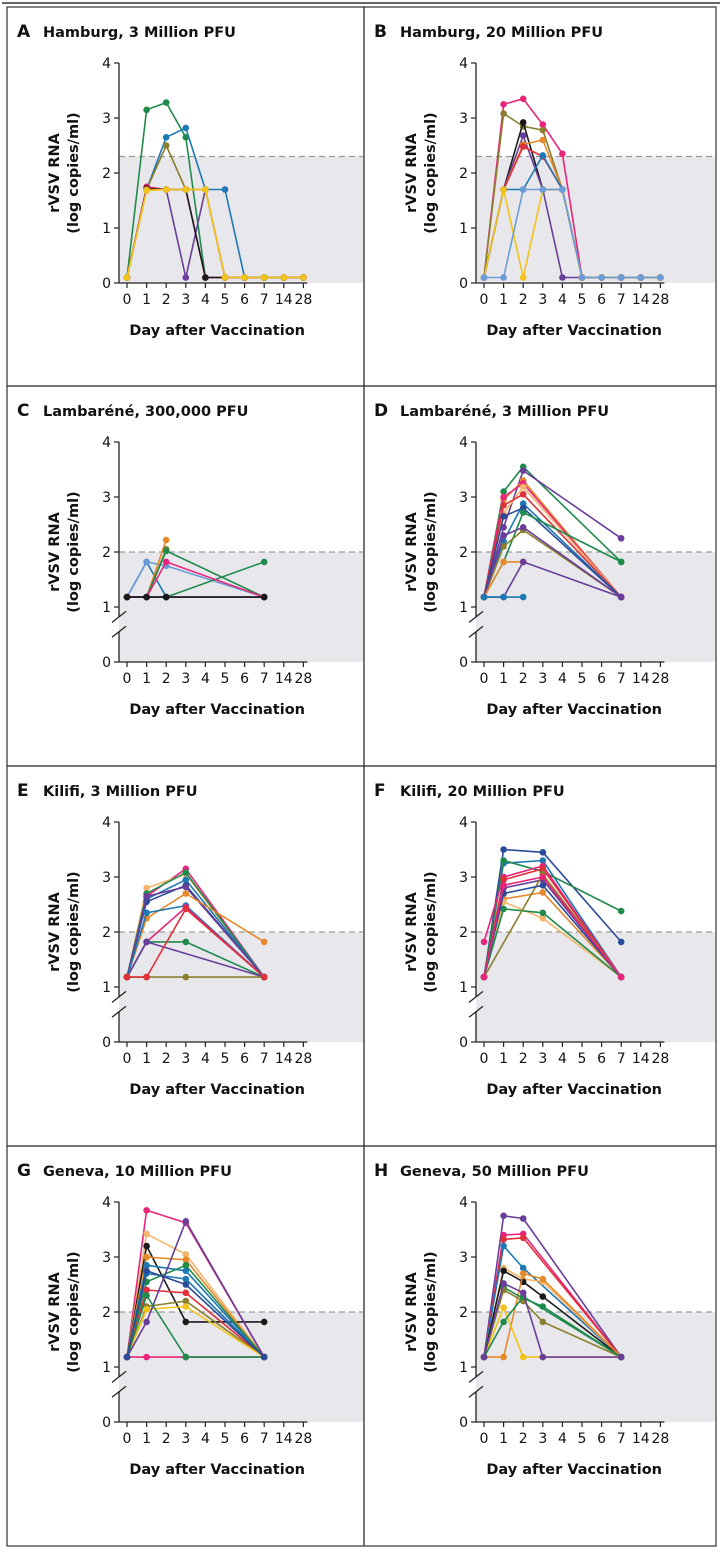  What do you see at coordinates (381, 411) in the screenshot?
I see `panel-letter: D` at bounding box center [381, 411].